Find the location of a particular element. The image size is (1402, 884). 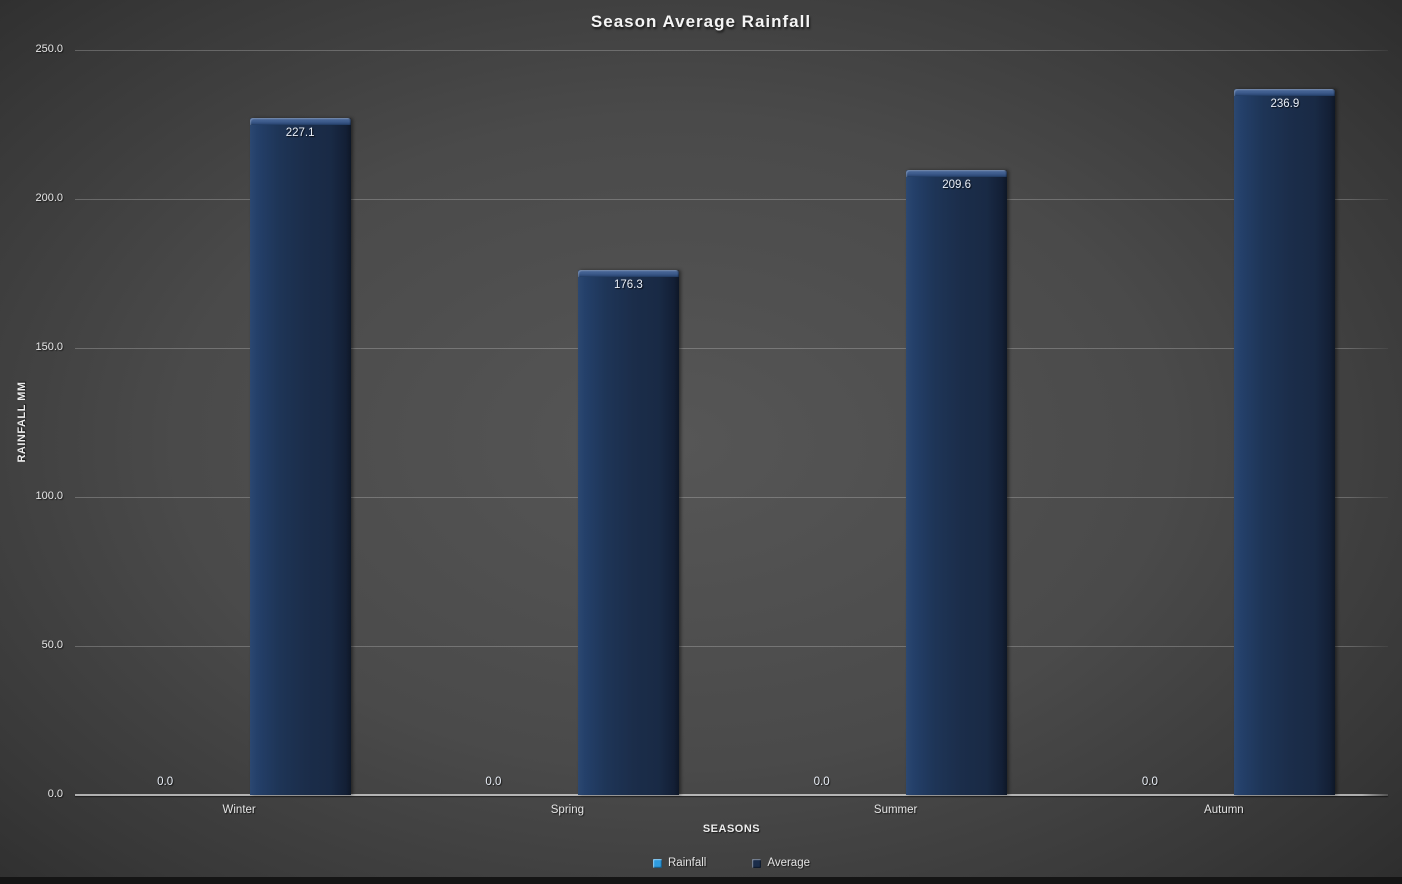

y-tick-label: 150.0 is located at coordinates (49, 347).